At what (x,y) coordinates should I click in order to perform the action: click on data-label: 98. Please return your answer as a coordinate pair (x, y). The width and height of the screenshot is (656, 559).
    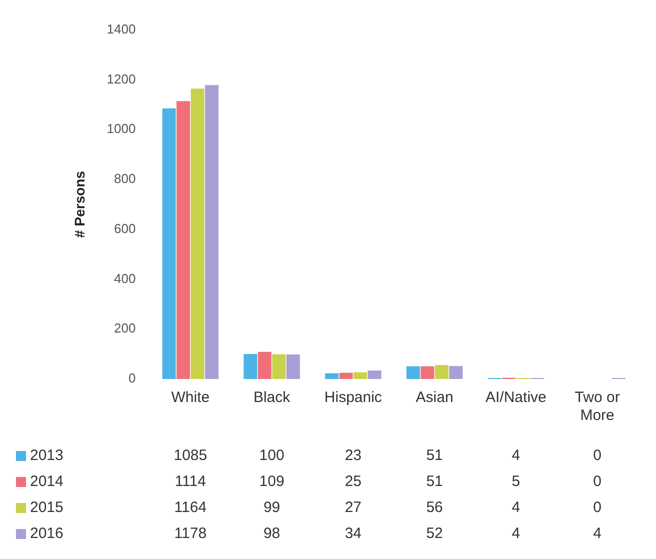
    Looking at the image, I should click on (271, 533).